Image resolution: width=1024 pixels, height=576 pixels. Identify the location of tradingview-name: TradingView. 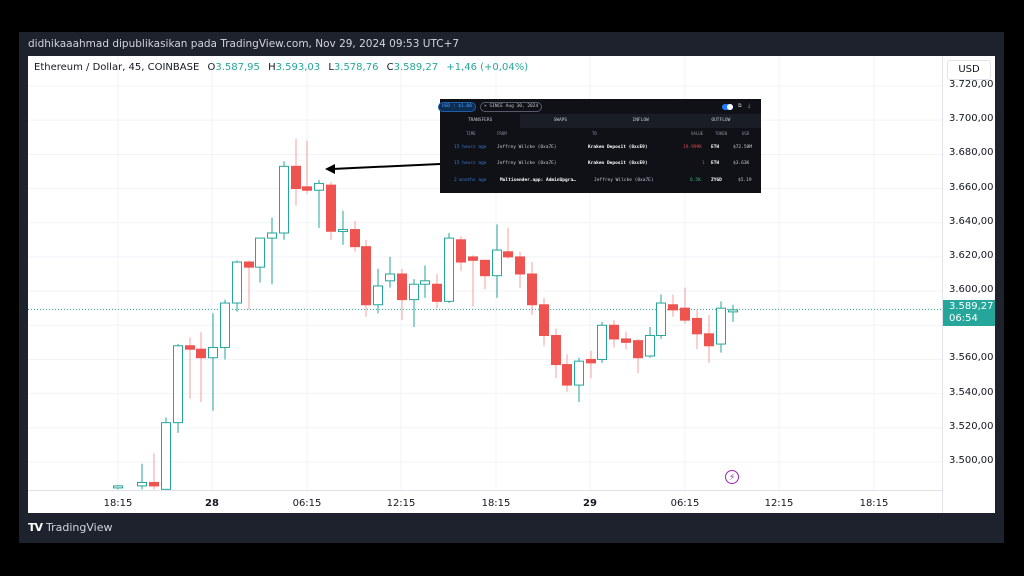
(79, 527).